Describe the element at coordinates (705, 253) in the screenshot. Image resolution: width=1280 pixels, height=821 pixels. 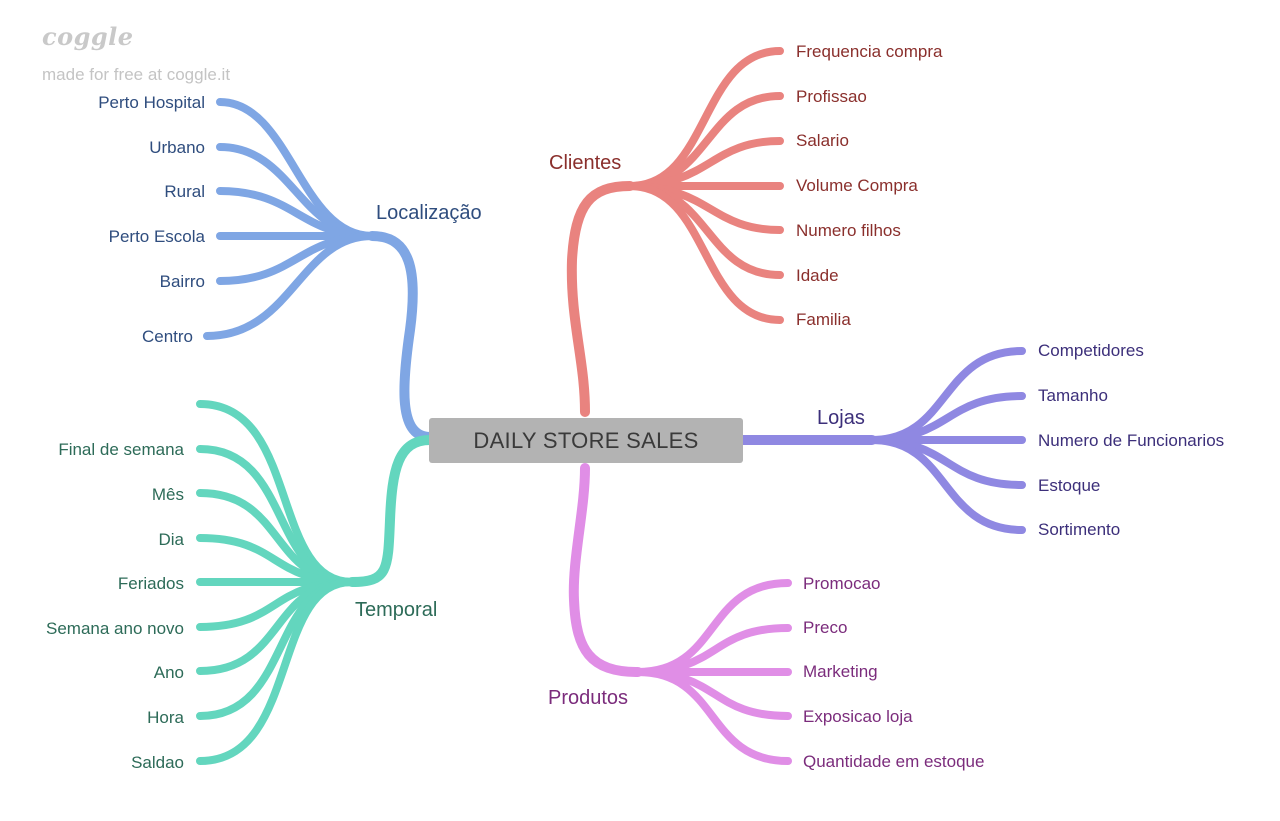
I see `twig-familia` at that location.